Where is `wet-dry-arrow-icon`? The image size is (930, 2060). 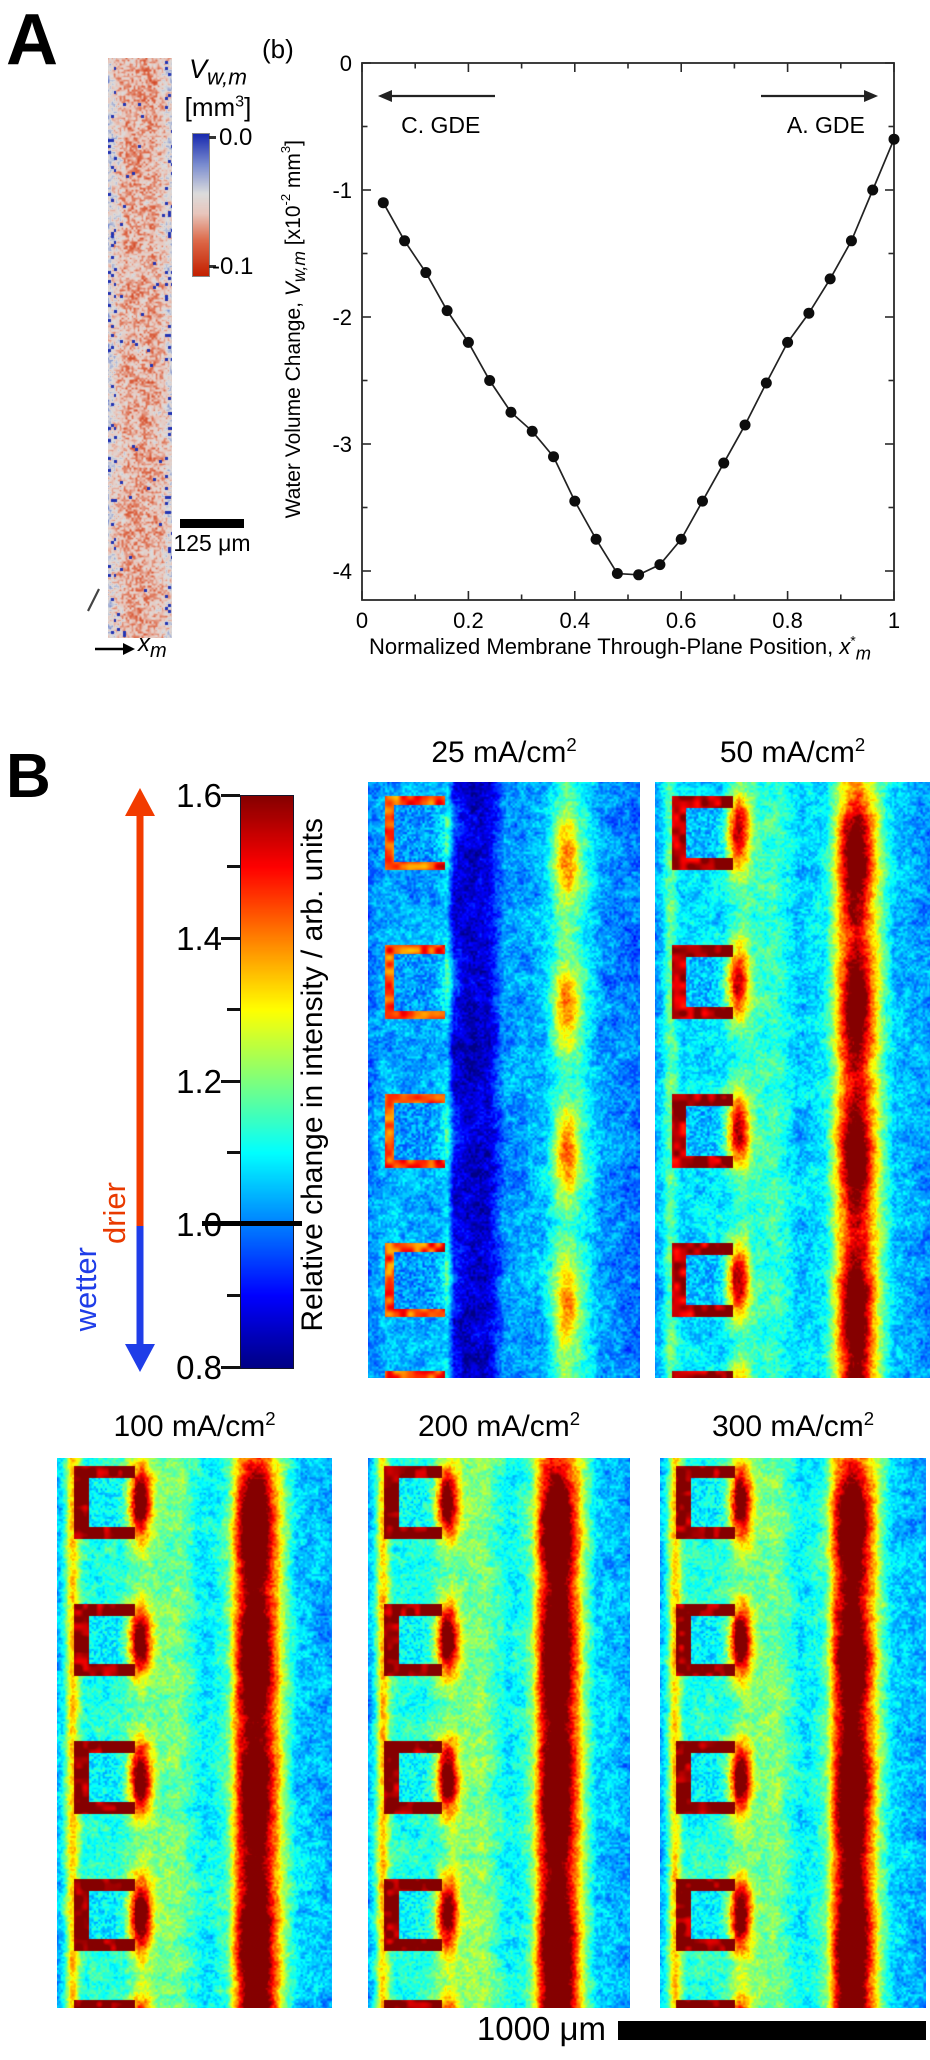 wet-dry-arrow-icon is located at coordinates (140, 1080).